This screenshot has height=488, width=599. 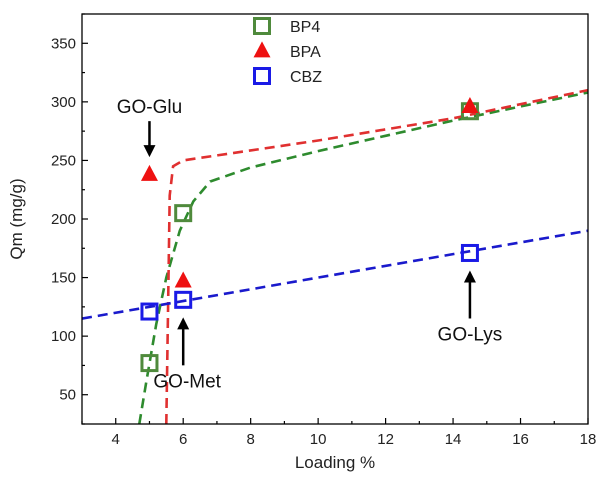 I want to click on x-tick-label: 6, so click(x=183, y=439).